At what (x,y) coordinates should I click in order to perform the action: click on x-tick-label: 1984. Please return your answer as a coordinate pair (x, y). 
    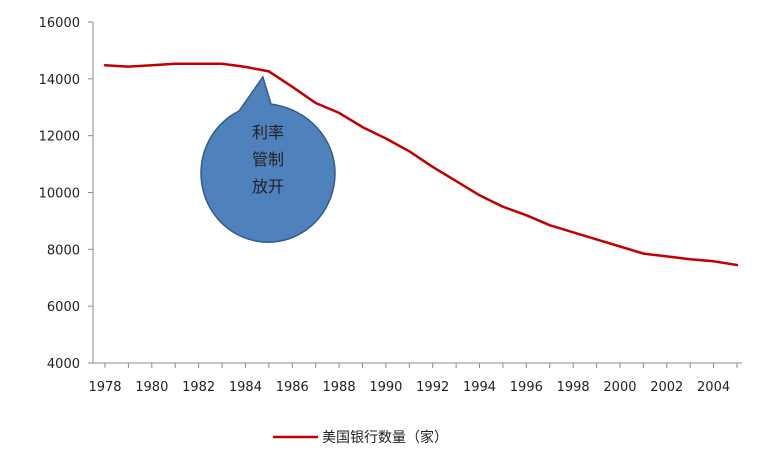
    Looking at the image, I should click on (245, 387).